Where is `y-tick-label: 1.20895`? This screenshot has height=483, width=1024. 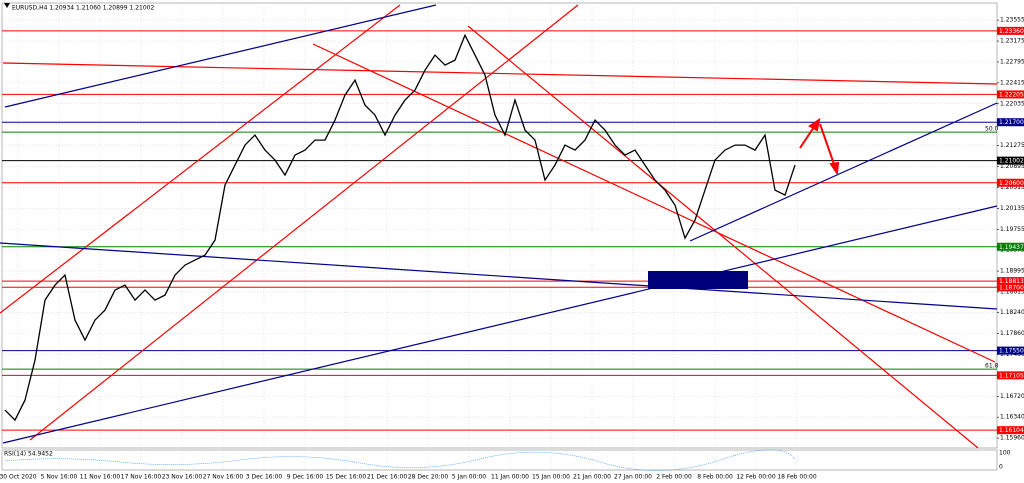 y-tick-label: 1.20895 is located at coordinates (1012, 166).